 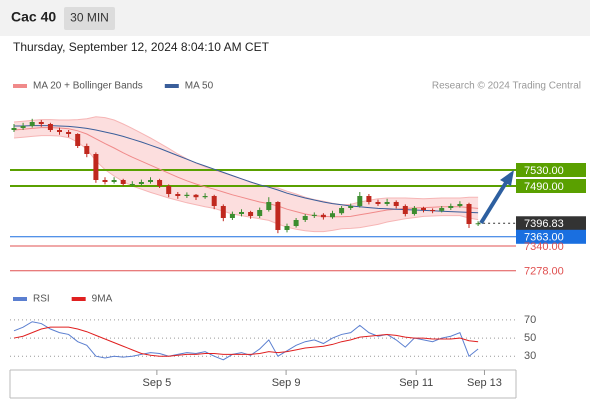 I want to click on credit: Research © 2024 Trading Central, so click(x=506, y=86).